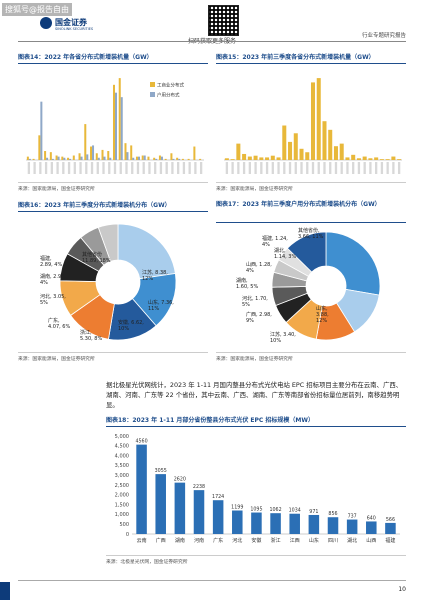 Image resolution: width=424 pixels, height=600 pixels. What do you see at coordinates (53, 279) in the screenshot?
I see `pie-label: 湖南, 2.94, 4%` at bounding box center [53, 279].